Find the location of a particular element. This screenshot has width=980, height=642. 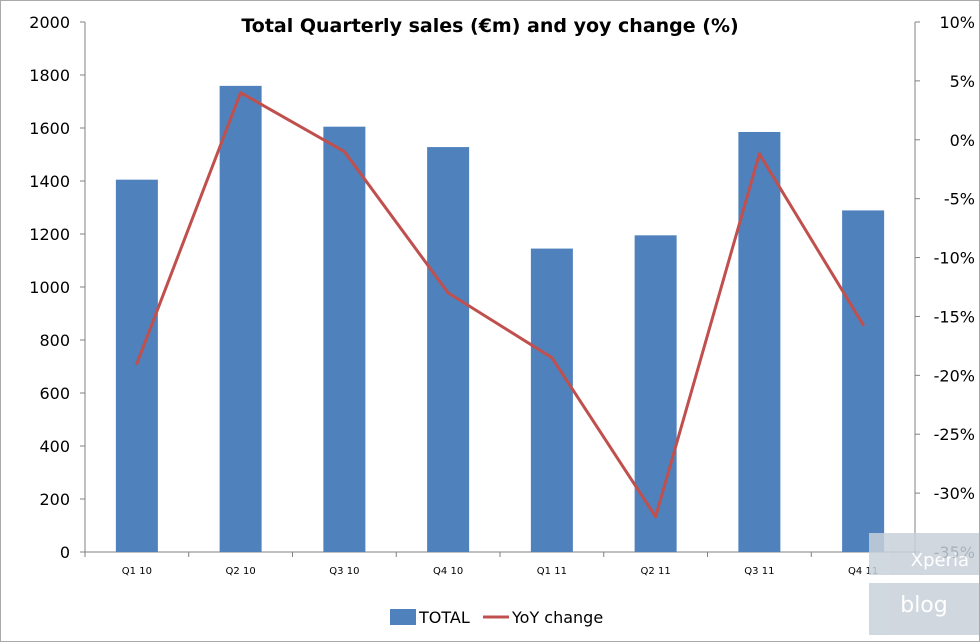

x-axis-tick-label: Q2 10 is located at coordinates (241, 571).